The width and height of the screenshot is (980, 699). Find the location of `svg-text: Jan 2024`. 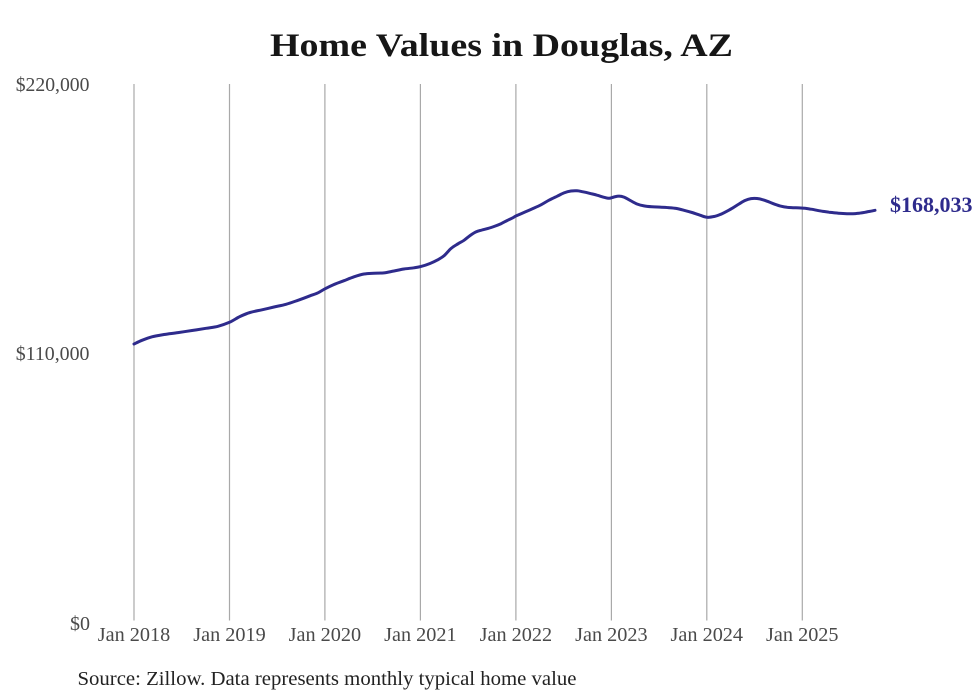

svg-text: Jan 2024 is located at coordinates (707, 635).